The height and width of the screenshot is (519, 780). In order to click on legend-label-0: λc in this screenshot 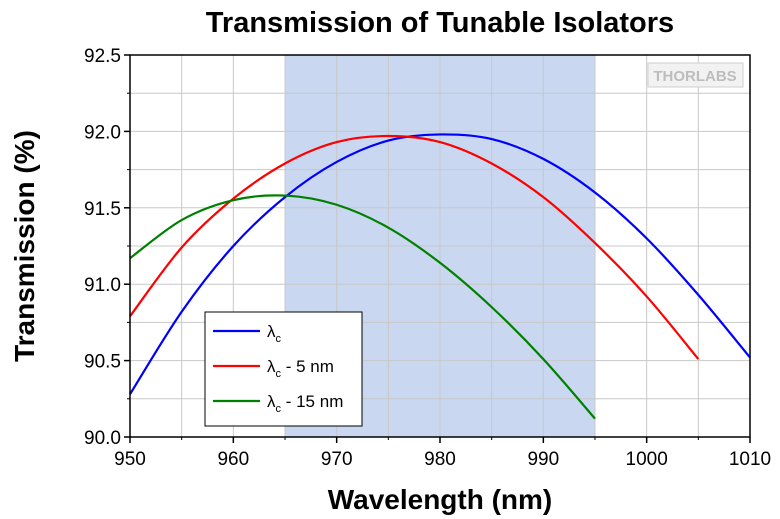, I will do `click(274, 333)`.